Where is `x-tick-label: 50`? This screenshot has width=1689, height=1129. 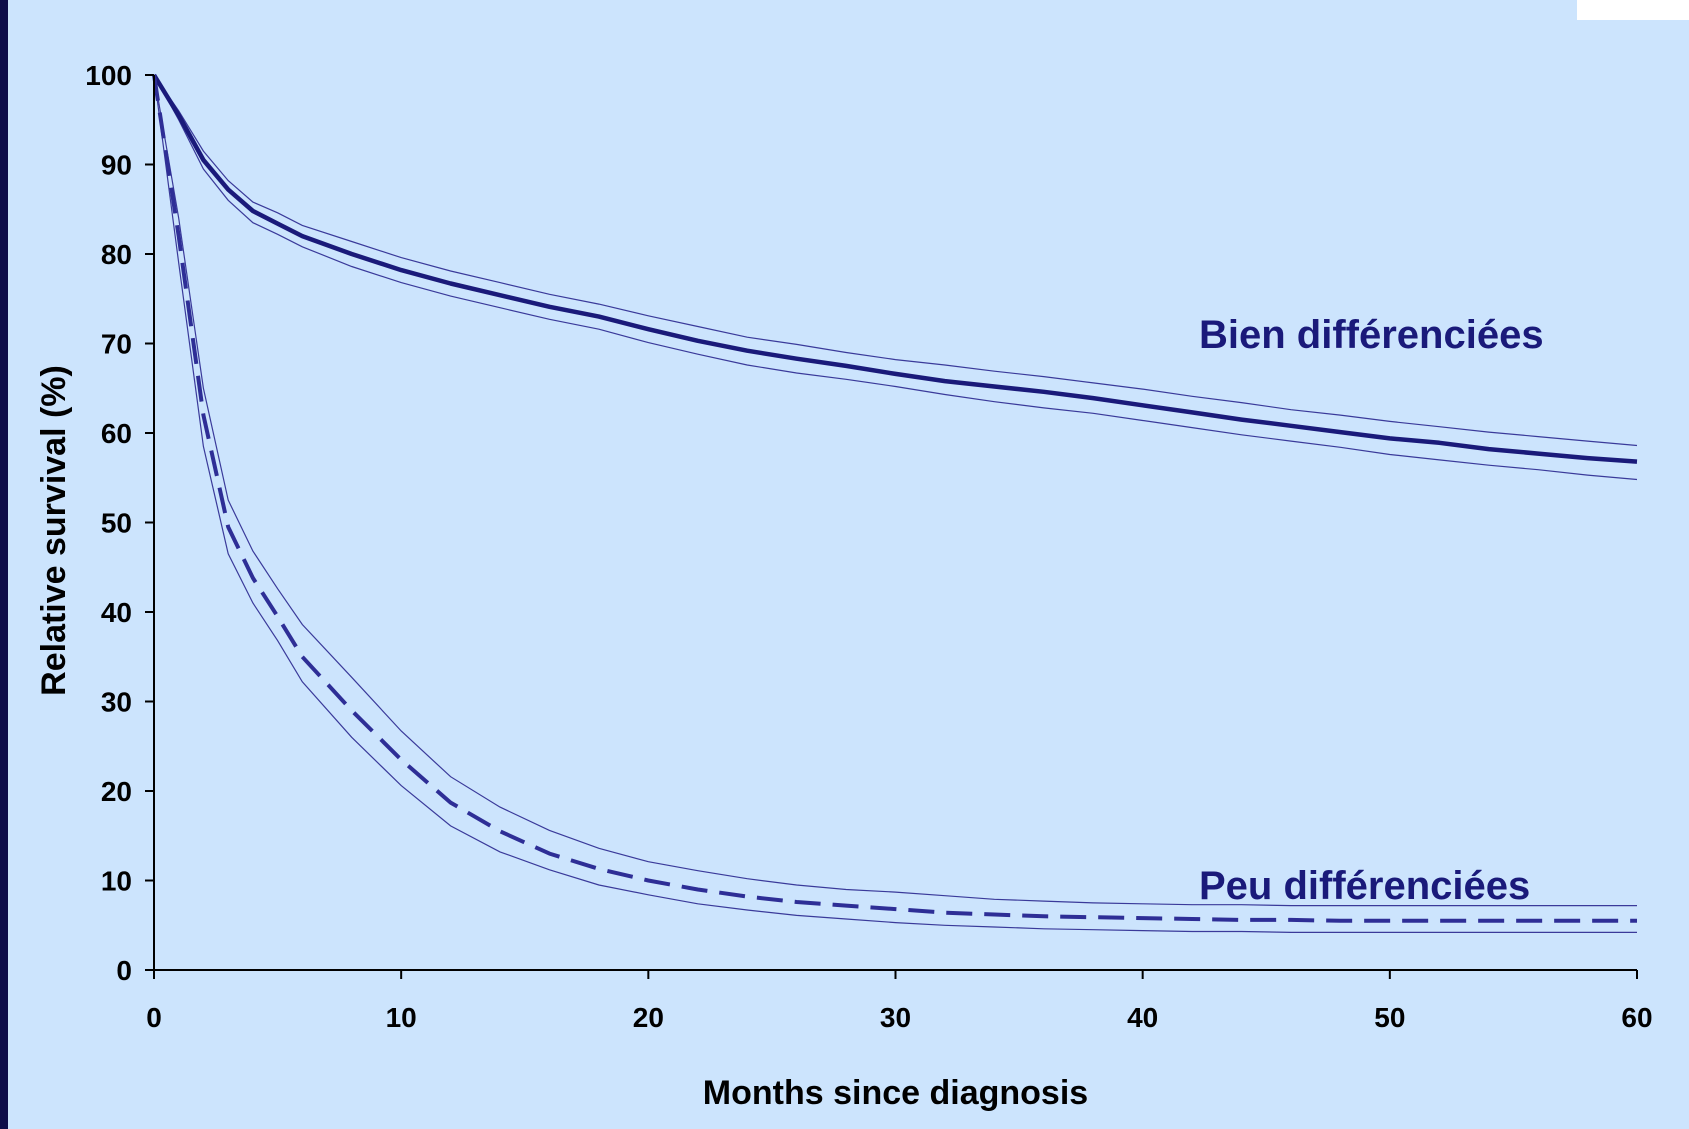
x-tick-label: 50 is located at coordinates (1389, 1017).